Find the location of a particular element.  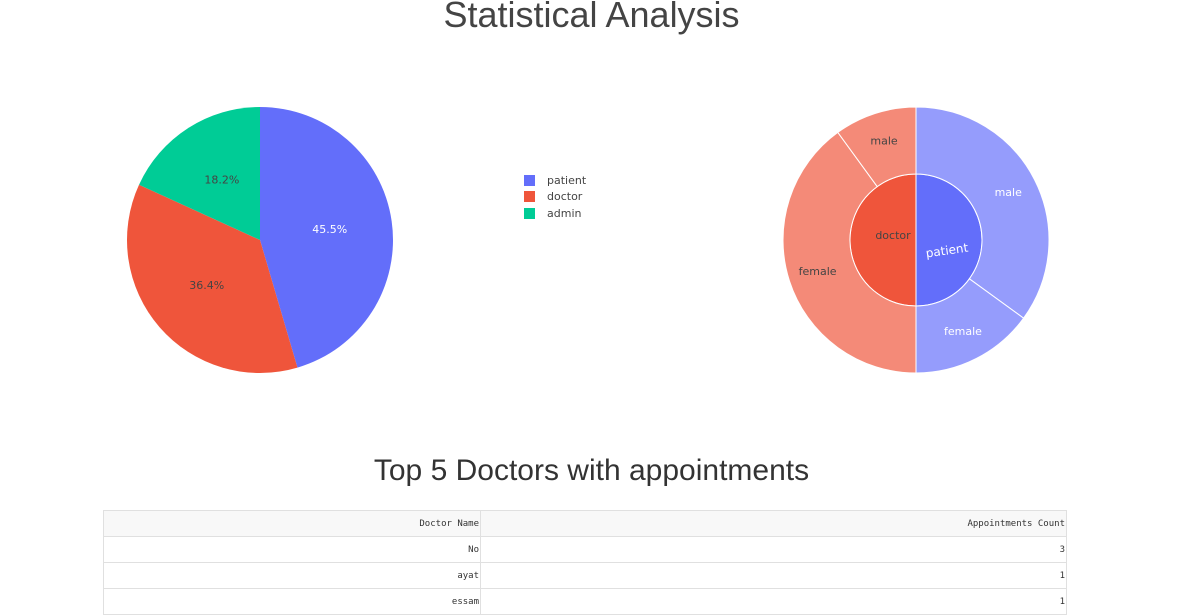

pie-slice-admin is located at coordinates (199, 173).